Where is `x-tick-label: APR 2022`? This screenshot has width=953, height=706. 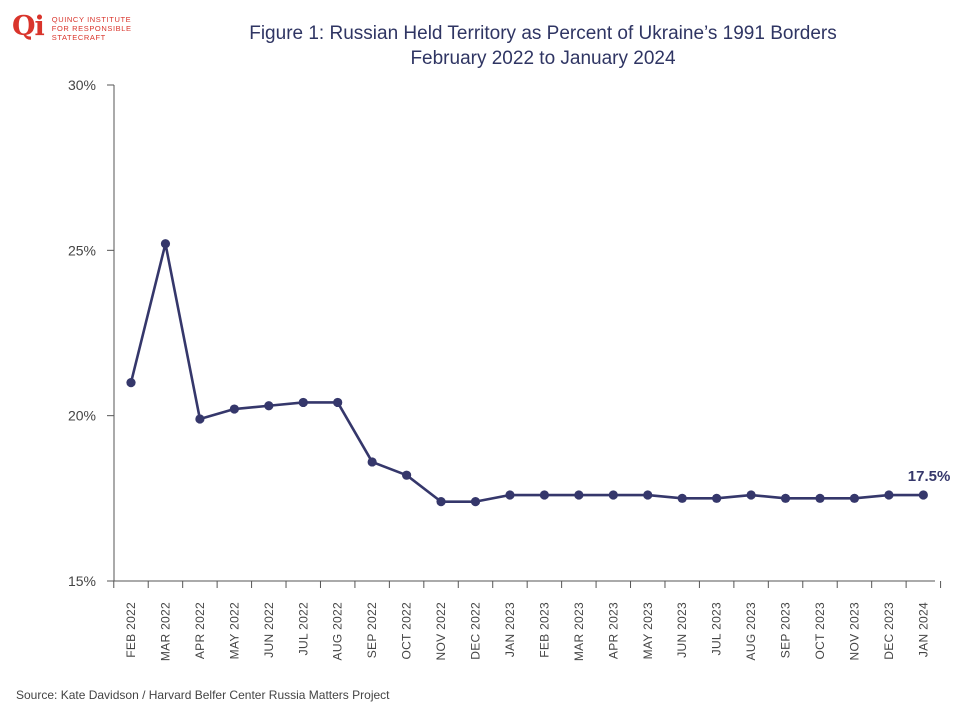 x-tick-label: APR 2022 is located at coordinates (200, 630).